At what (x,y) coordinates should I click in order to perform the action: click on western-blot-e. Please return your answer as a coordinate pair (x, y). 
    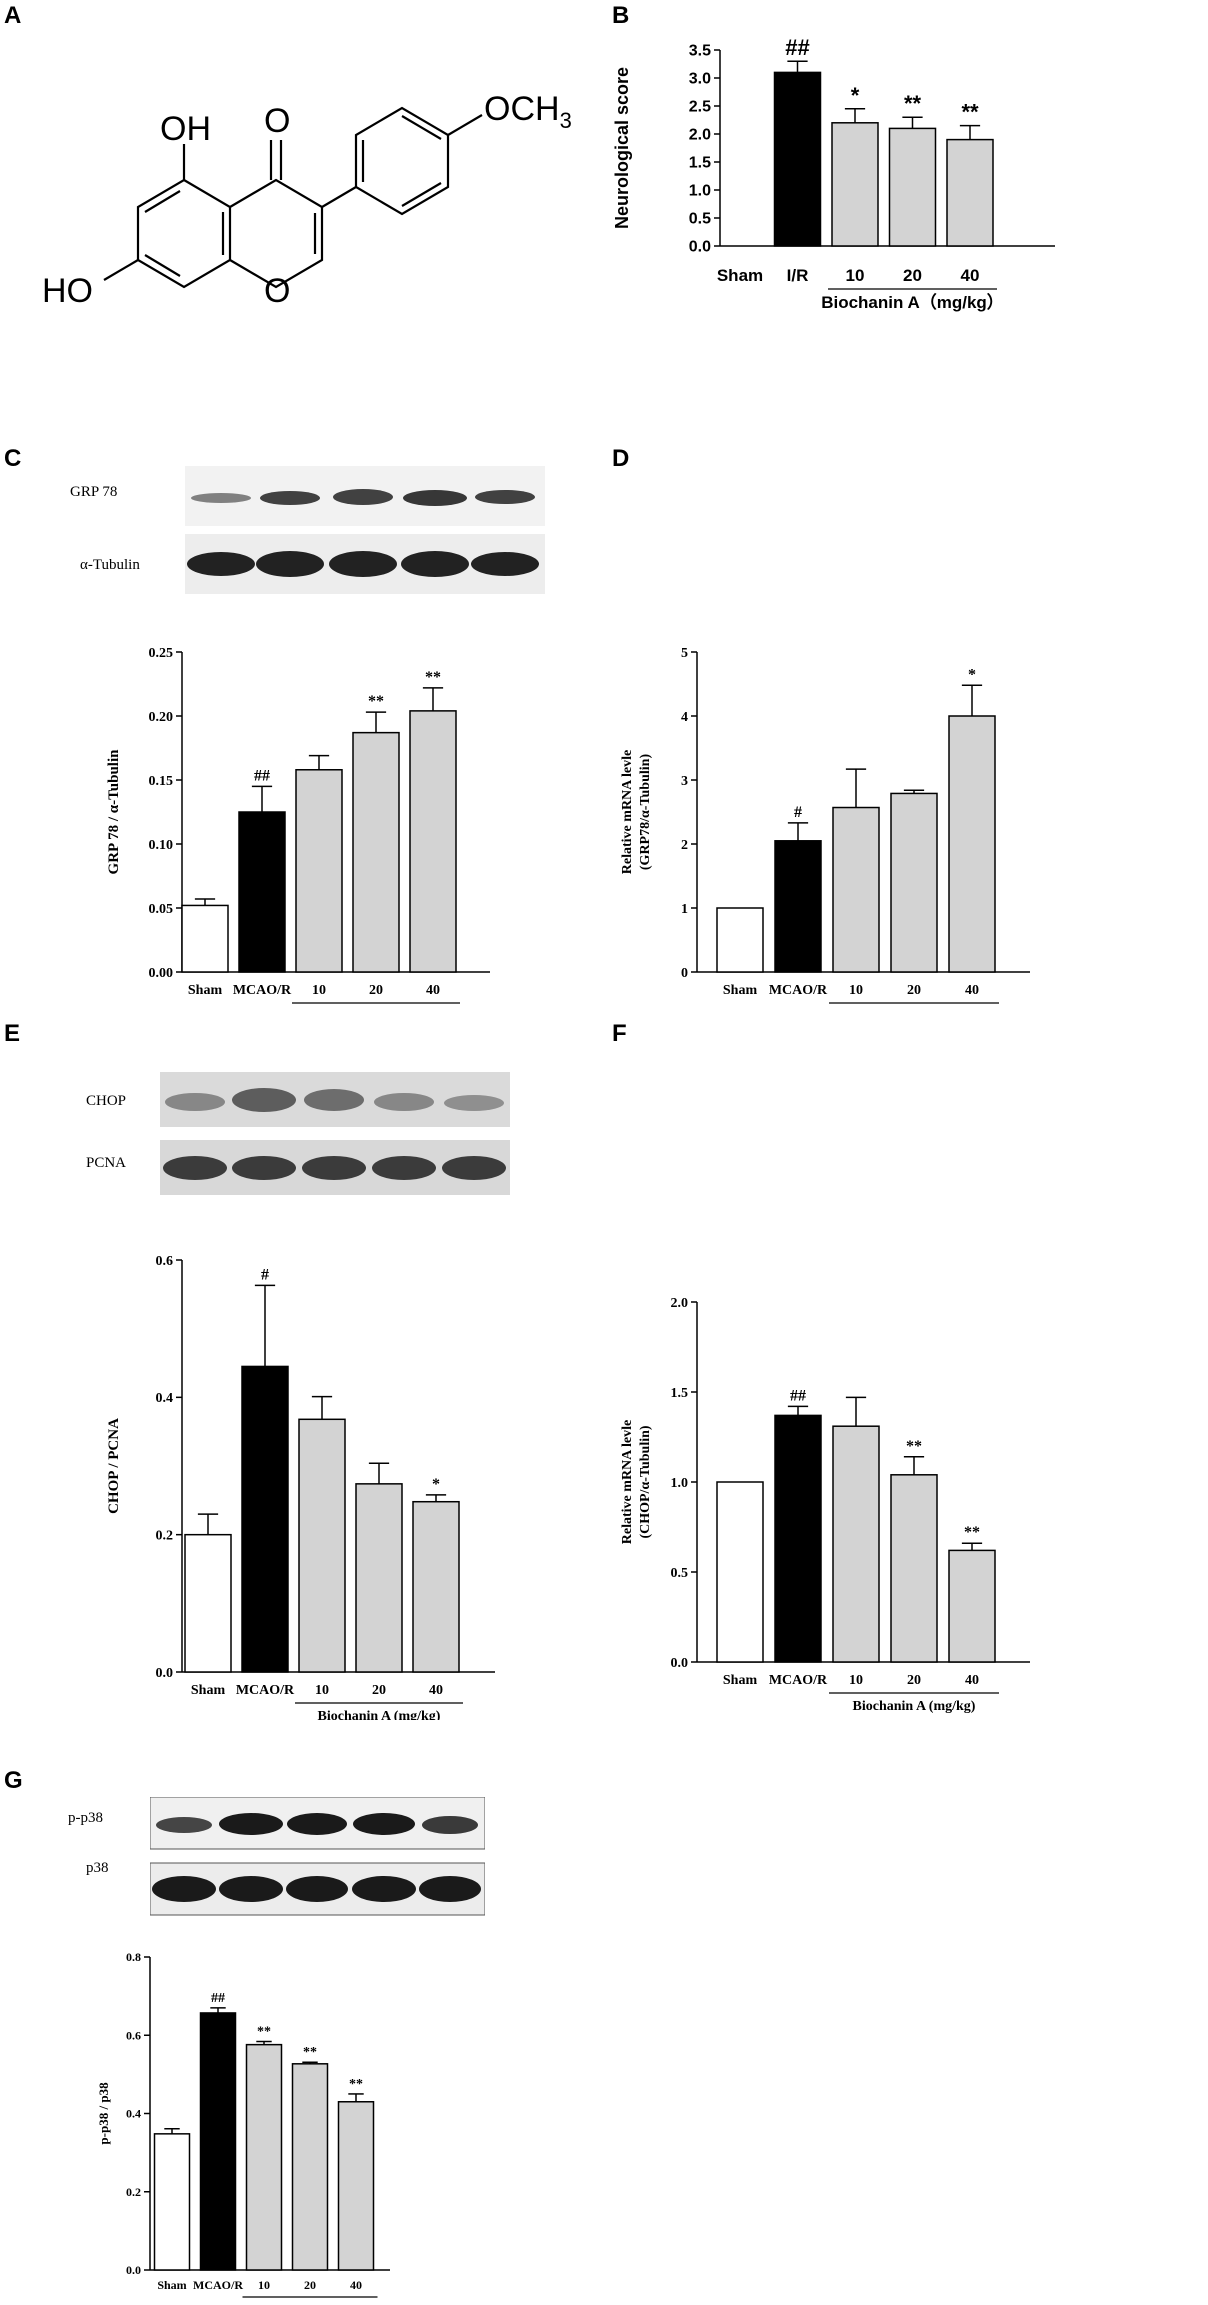
    Looking at the image, I should click on (335, 1133).